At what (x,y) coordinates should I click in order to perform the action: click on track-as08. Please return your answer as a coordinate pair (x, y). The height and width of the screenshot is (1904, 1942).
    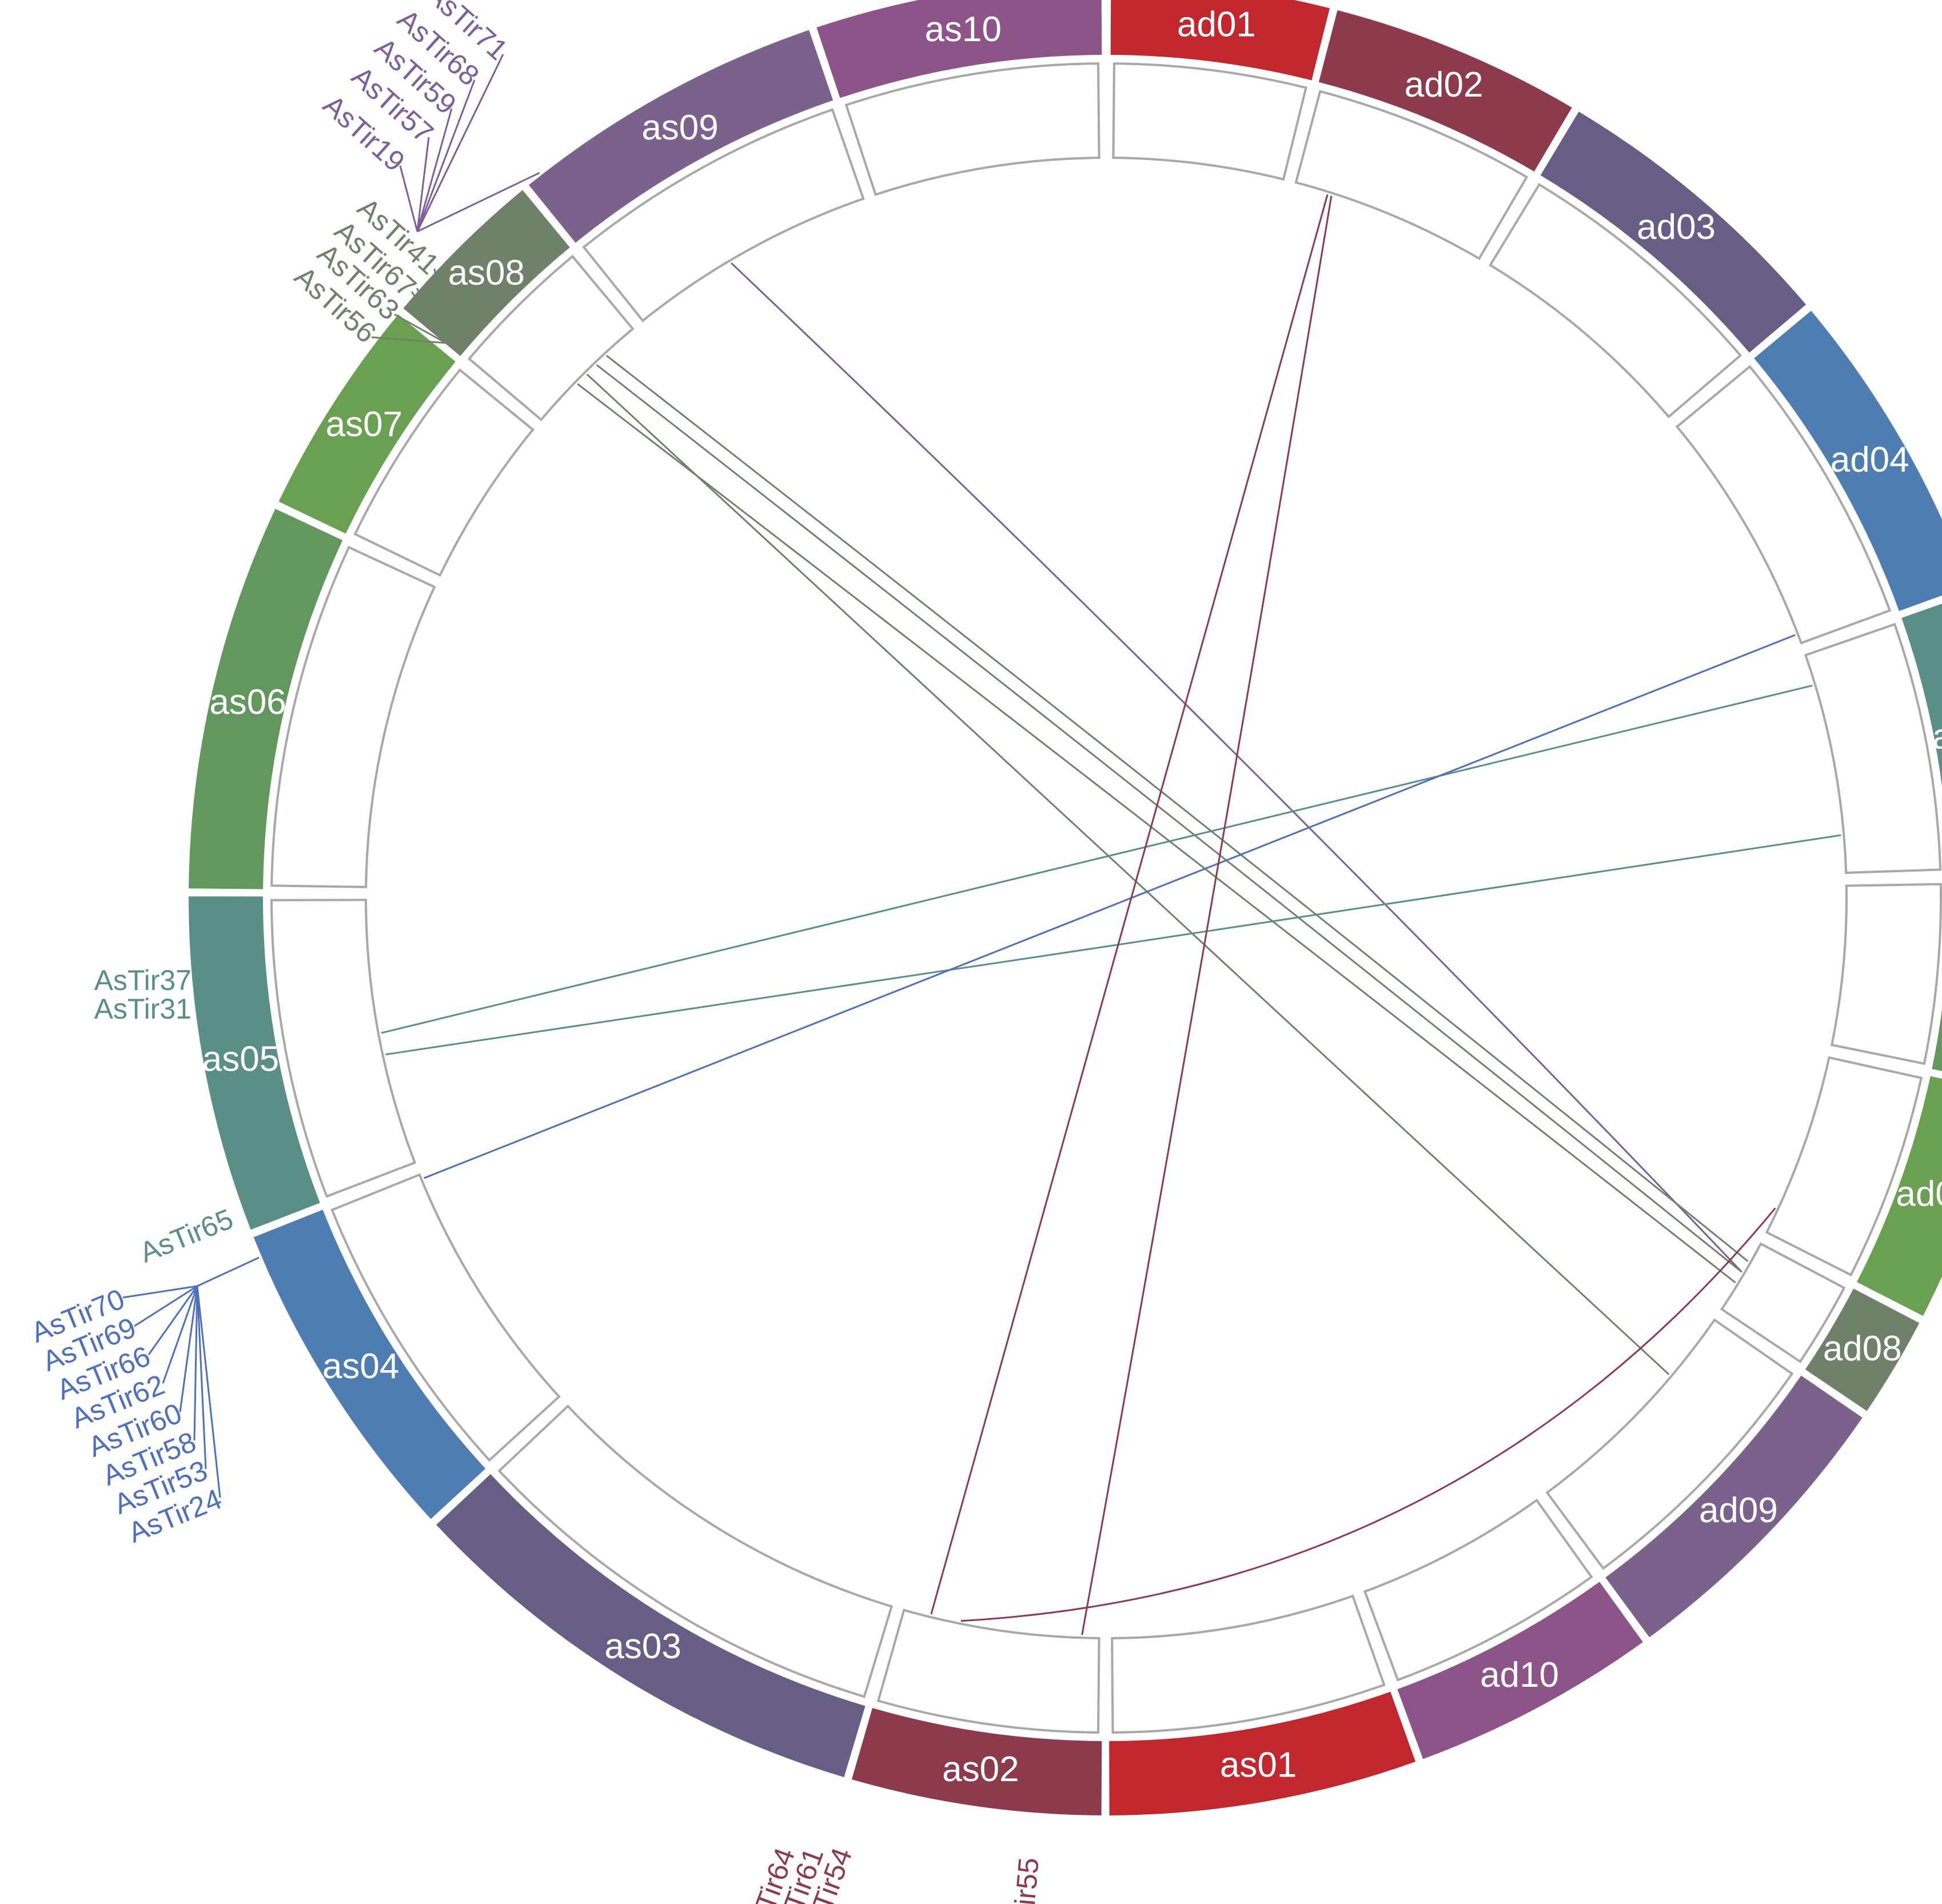
    Looking at the image, I should click on (551, 338).